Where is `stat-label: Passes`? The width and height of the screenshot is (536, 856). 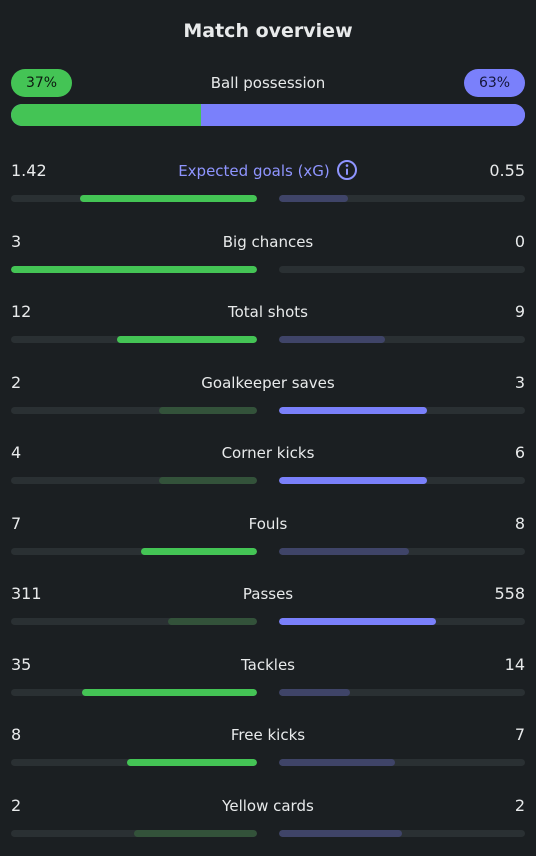 stat-label: Passes is located at coordinates (268, 594).